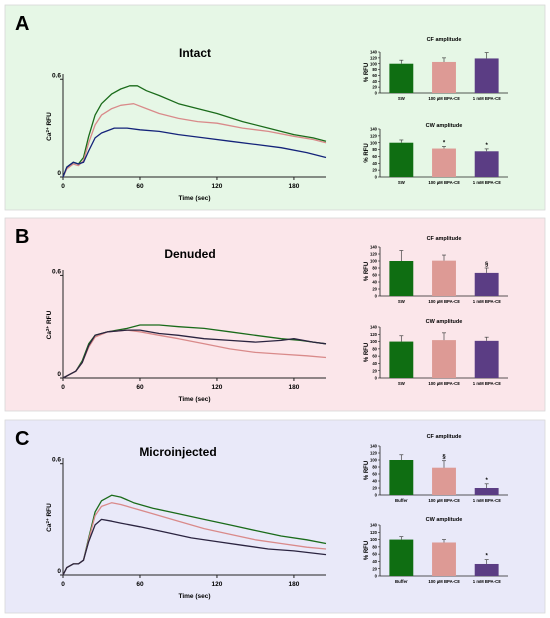  I want to click on bar-chart-title: CF amplitude, so click(444, 239).